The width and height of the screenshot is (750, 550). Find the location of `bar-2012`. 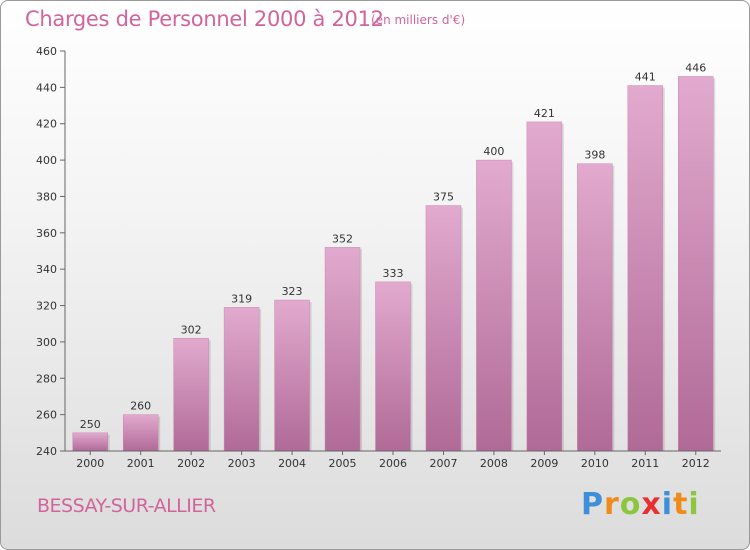

bar-2012 is located at coordinates (696, 264).